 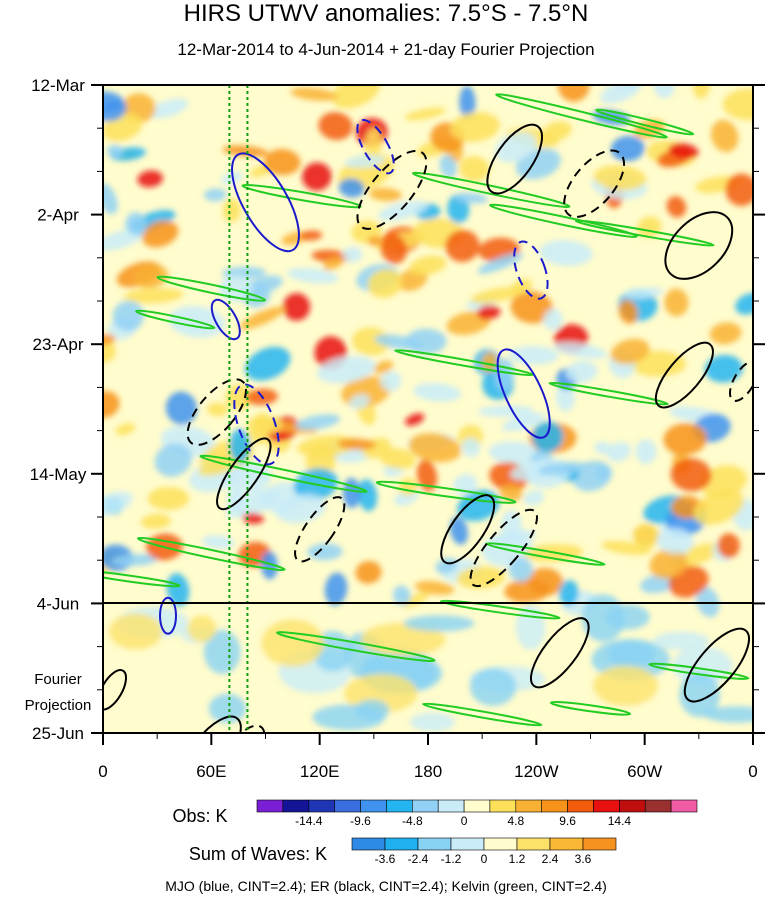 I want to click on waves-colorbar-tick-label: -2.4, so click(x=418, y=859).